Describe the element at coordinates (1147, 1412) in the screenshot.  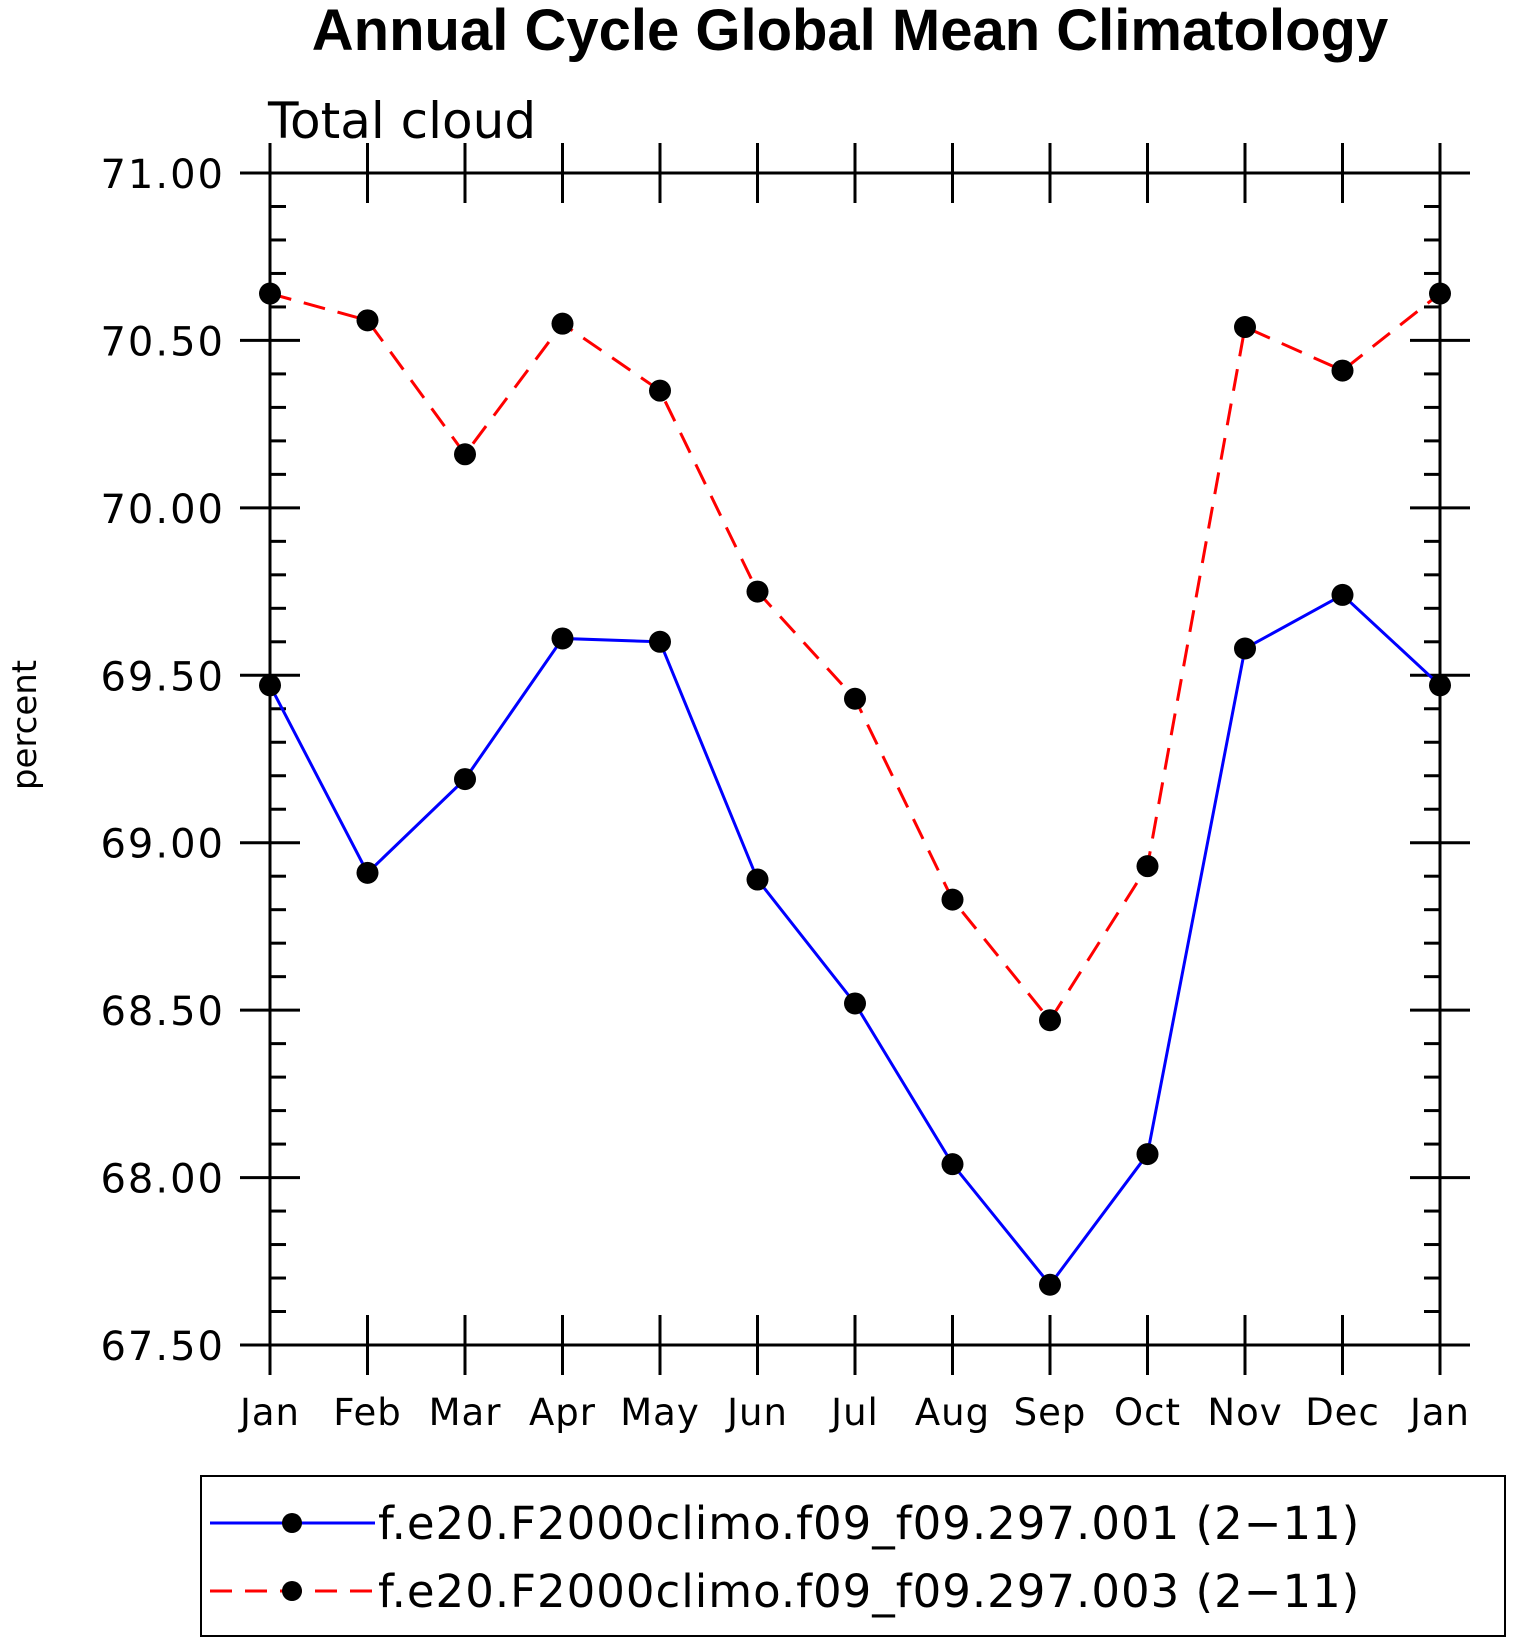
I see `x-tick-label: Oct` at that location.